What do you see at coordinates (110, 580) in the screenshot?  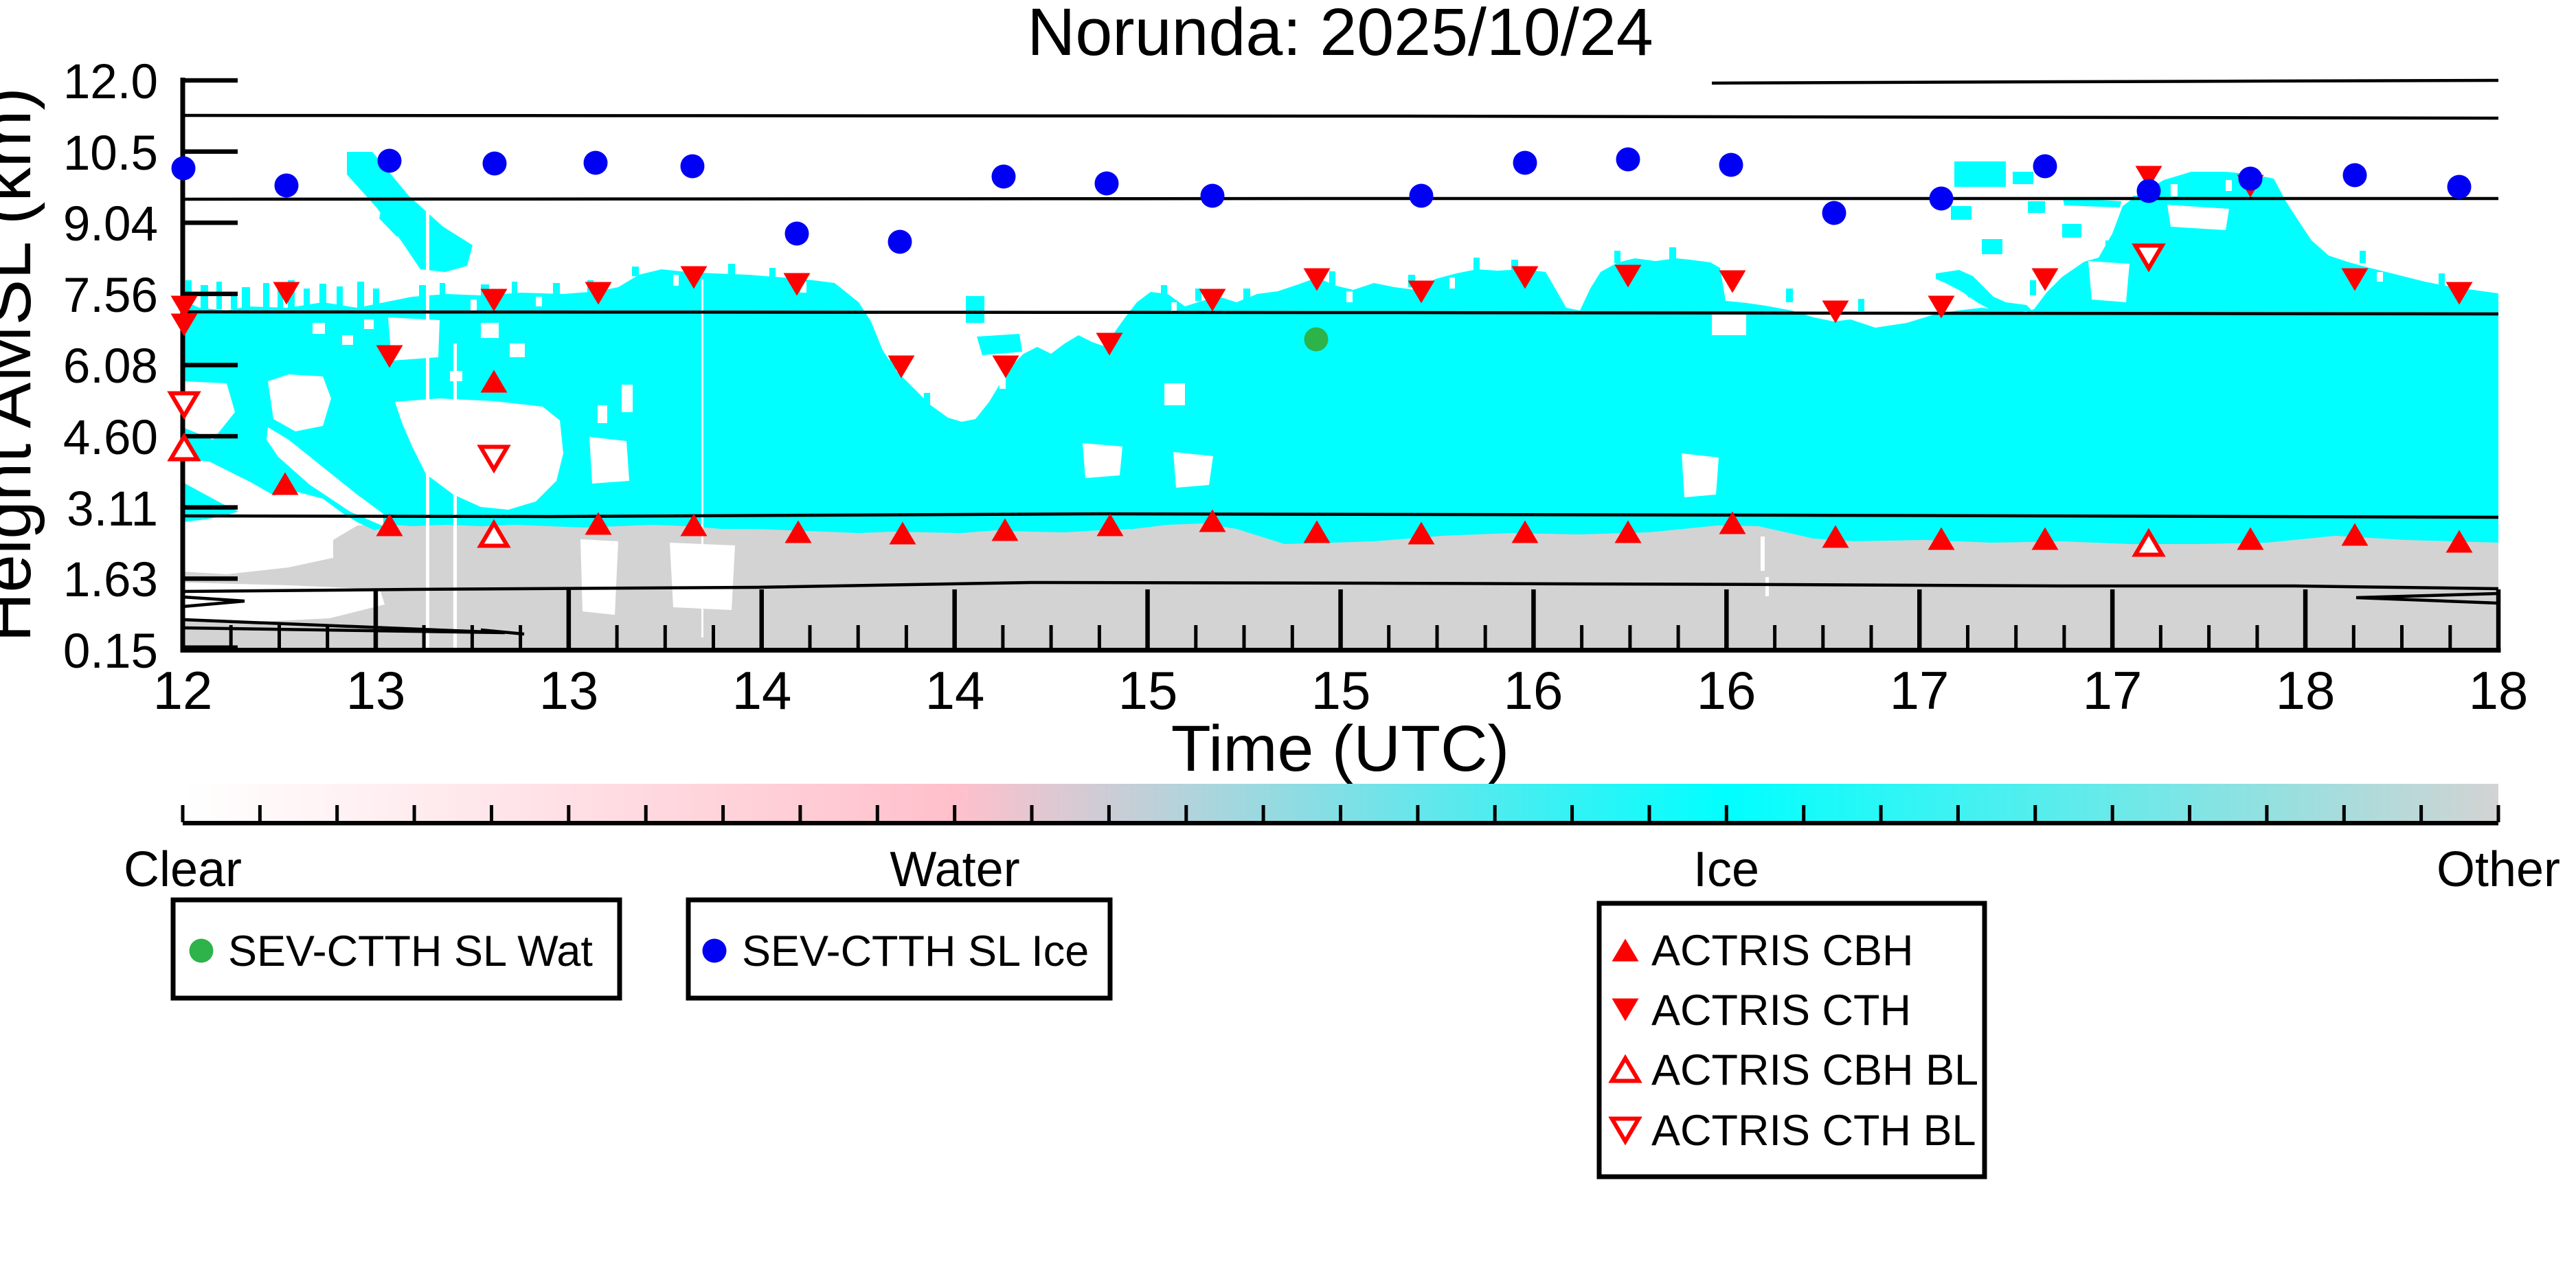 I see `svg-text: 1.63` at bounding box center [110, 580].